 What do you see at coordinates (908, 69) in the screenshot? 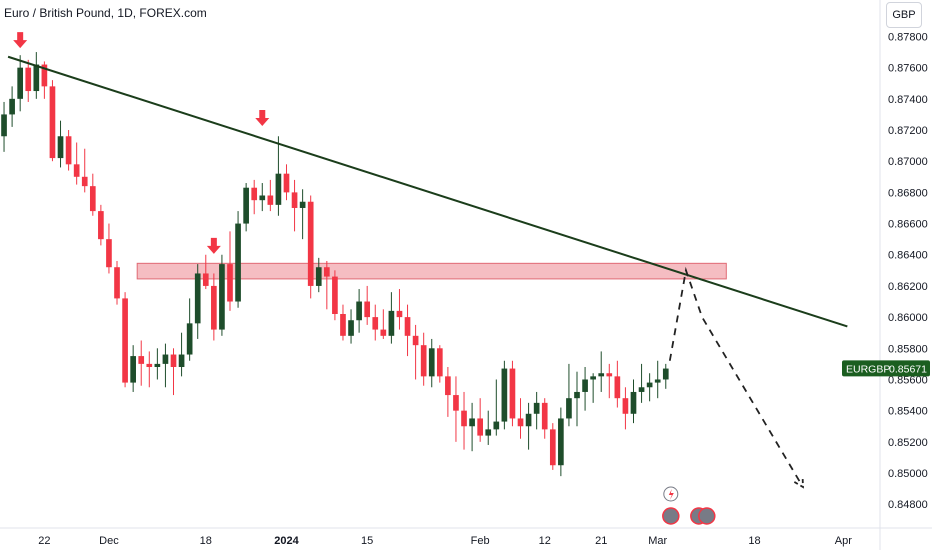
I see `y-tick-label: 0.87600` at bounding box center [908, 69].